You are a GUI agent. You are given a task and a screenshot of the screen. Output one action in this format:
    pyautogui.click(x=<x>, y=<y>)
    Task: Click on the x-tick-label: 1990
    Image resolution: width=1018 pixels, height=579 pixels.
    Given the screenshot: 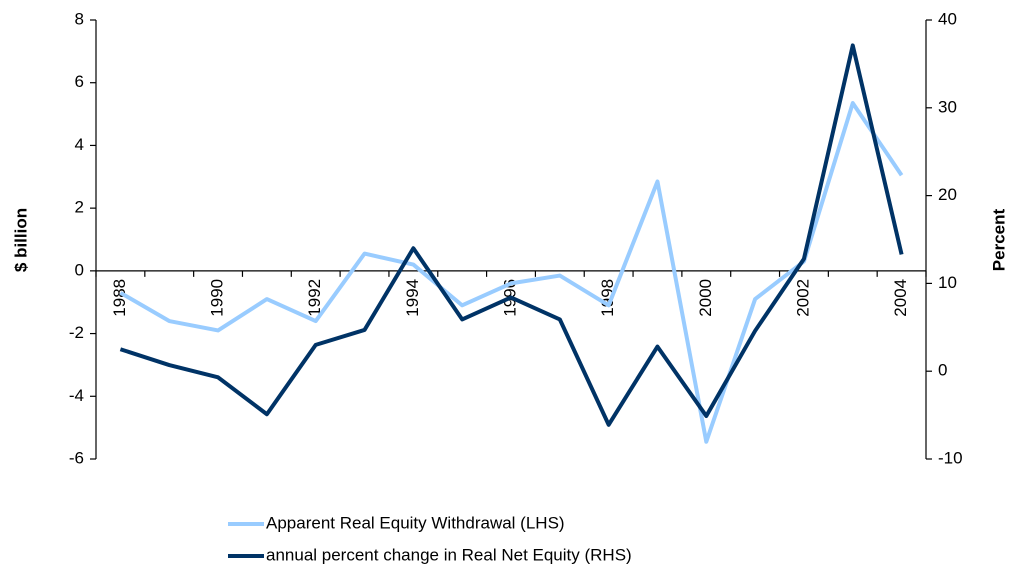 What is the action you would take?
    pyautogui.click(x=217, y=298)
    